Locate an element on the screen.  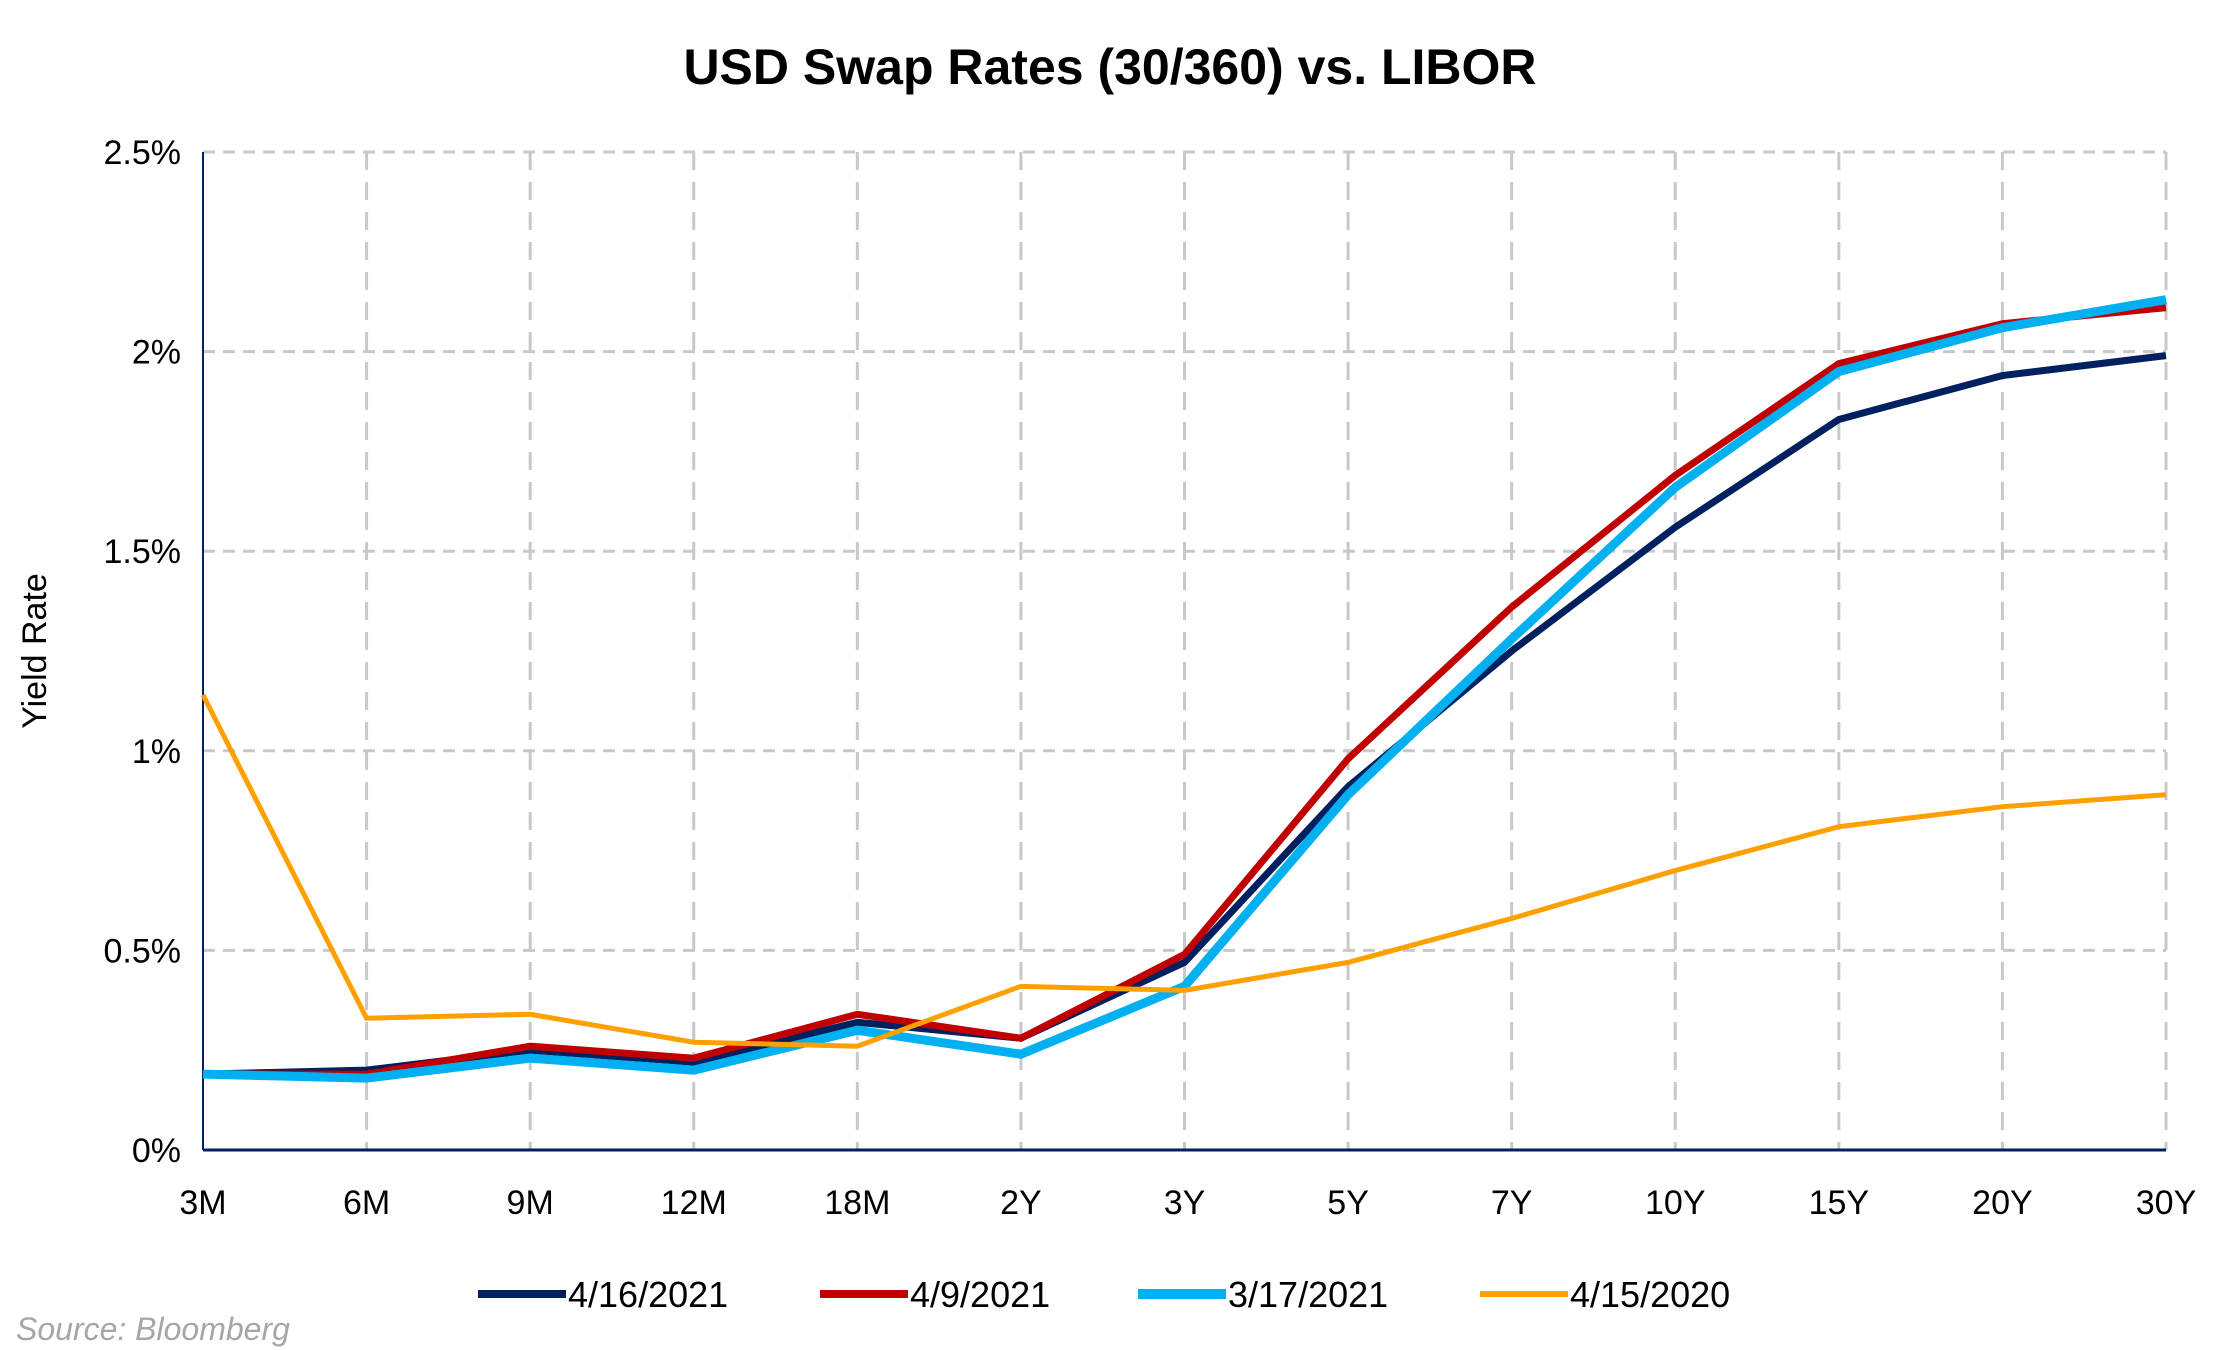
x-tick-label: 6M is located at coordinates (366, 1203).